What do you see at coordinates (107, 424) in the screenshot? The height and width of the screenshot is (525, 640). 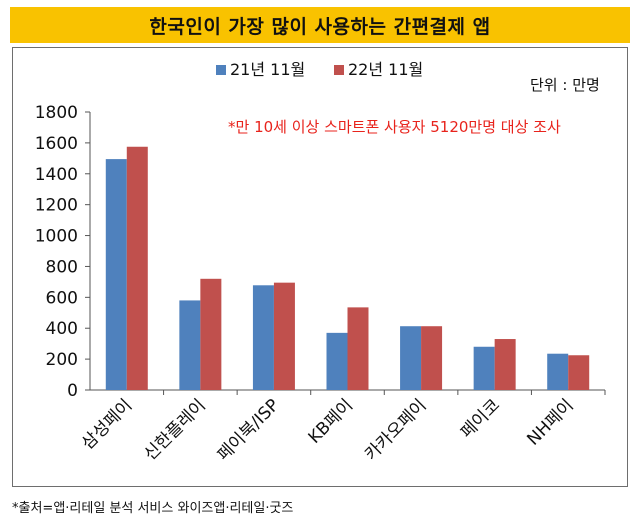 I see `x-category-label: 삼성페이` at bounding box center [107, 424].